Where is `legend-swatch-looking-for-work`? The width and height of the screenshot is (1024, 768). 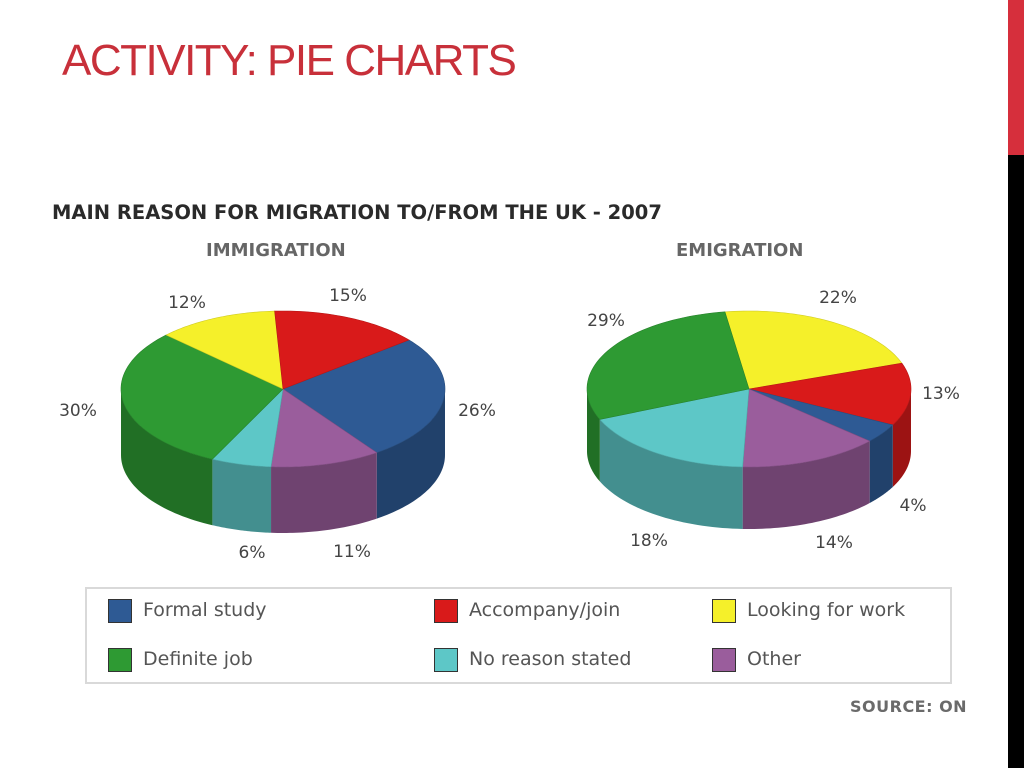
legend-swatch-looking-for-work is located at coordinates (724, 611).